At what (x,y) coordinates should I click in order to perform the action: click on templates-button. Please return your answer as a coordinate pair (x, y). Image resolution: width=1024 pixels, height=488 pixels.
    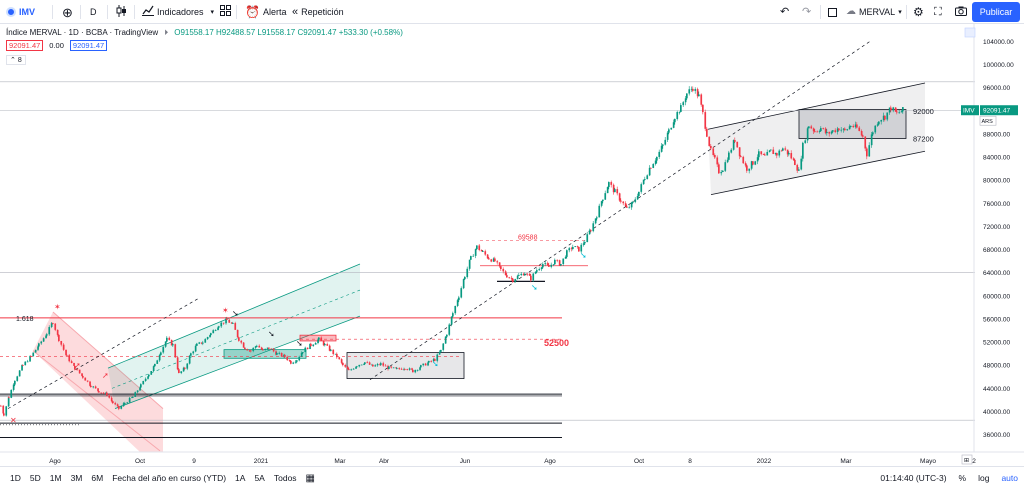
    Looking at the image, I should click on (225, 12).